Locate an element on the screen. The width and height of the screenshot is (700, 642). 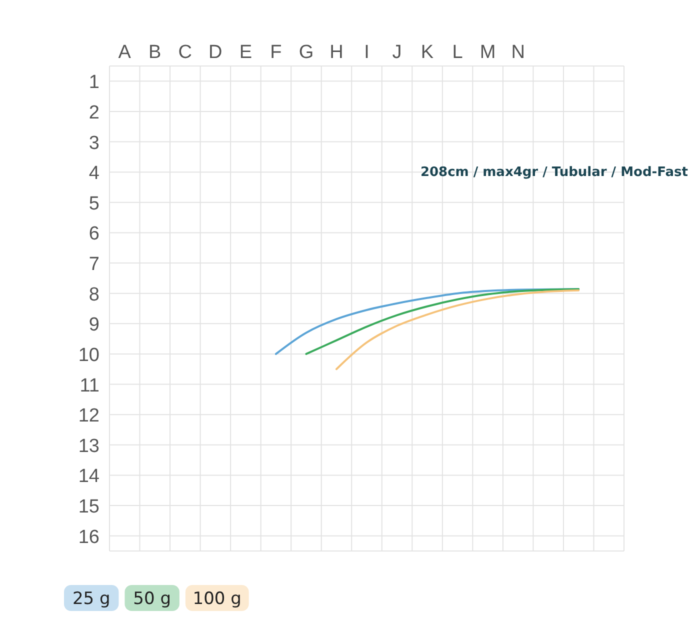
y-tick-label: 1 is located at coordinates (94, 83).